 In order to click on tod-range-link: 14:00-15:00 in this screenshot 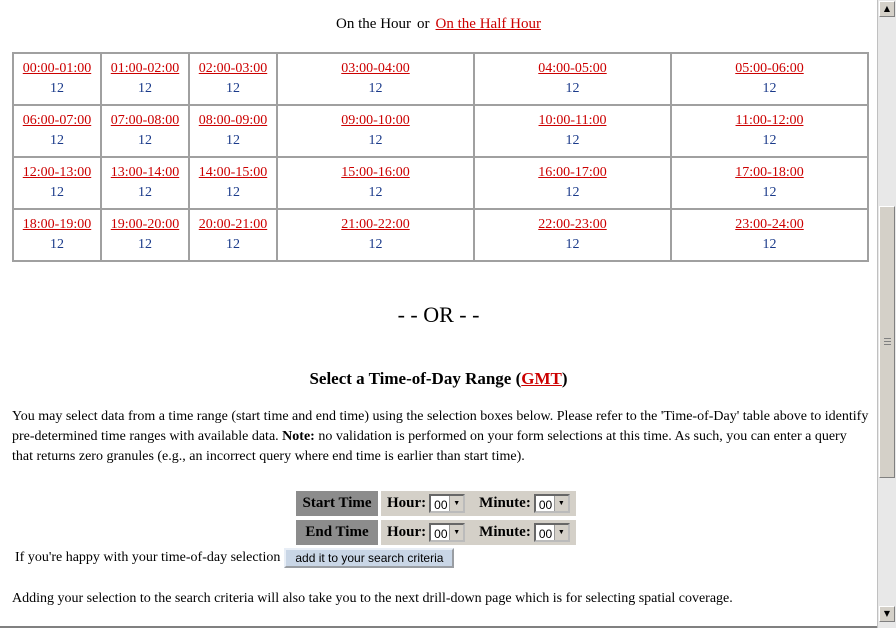, I will do `click(233, 172)`.